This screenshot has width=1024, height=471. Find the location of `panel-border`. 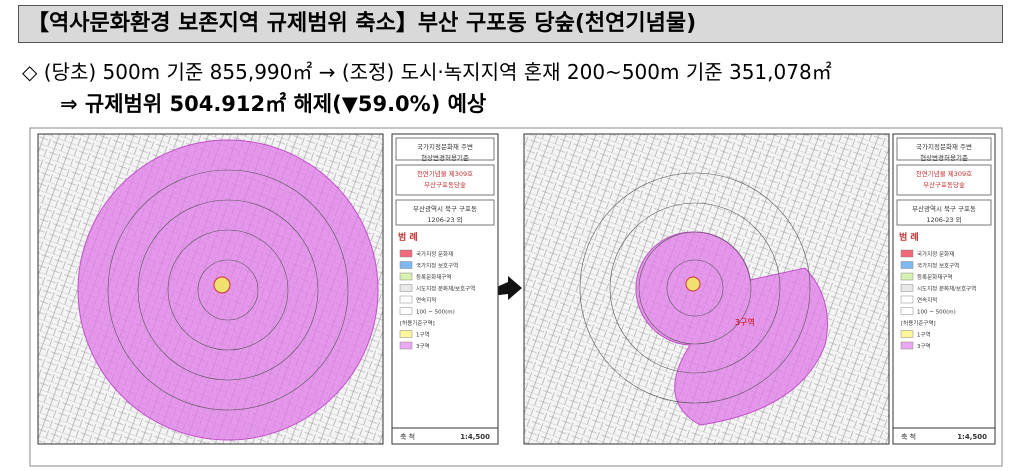

panel-border is located at coordinates (445, 289).